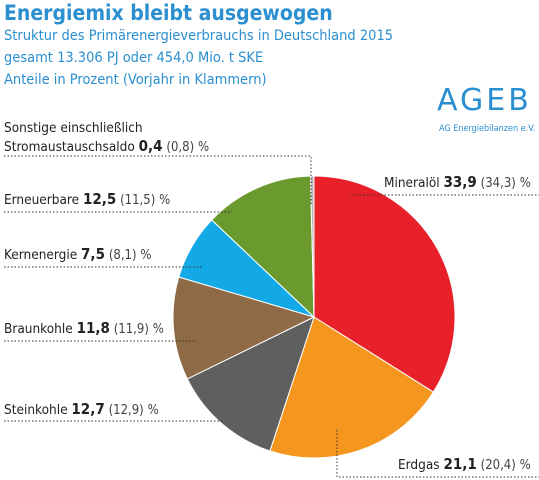 The height and width of the screenshot is (480, 539). What do you see at coordinates (131, 329) in the screenshot?
I see `label-braunkohle-prev: (11,9)` at bounding box center [131, 329].